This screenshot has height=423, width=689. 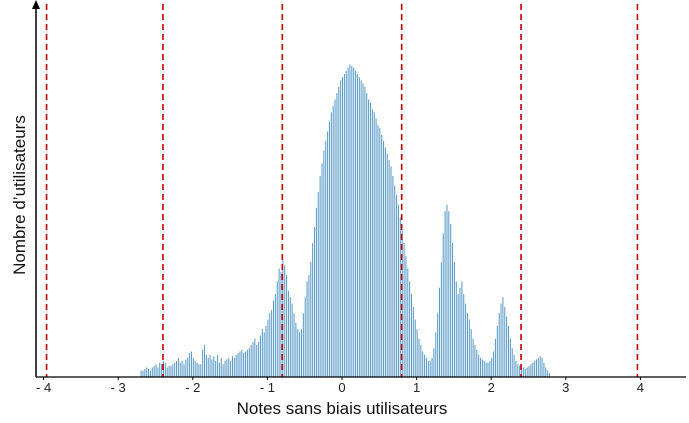 What do you see at coordinates (267, 387) in the screenshot?
I see `x-tick-label: - 1` at bounding box center [267, 387].